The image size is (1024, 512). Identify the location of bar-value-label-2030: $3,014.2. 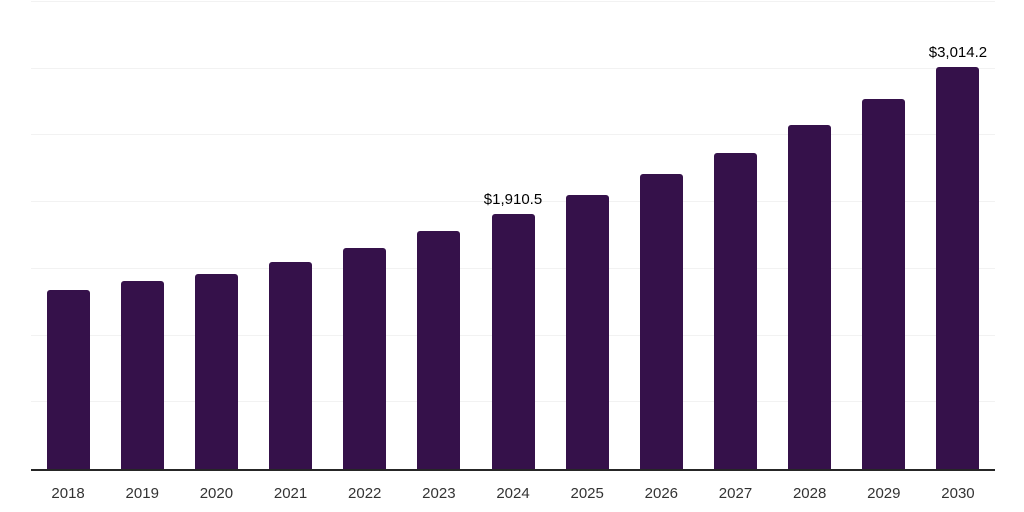
(958, 52).